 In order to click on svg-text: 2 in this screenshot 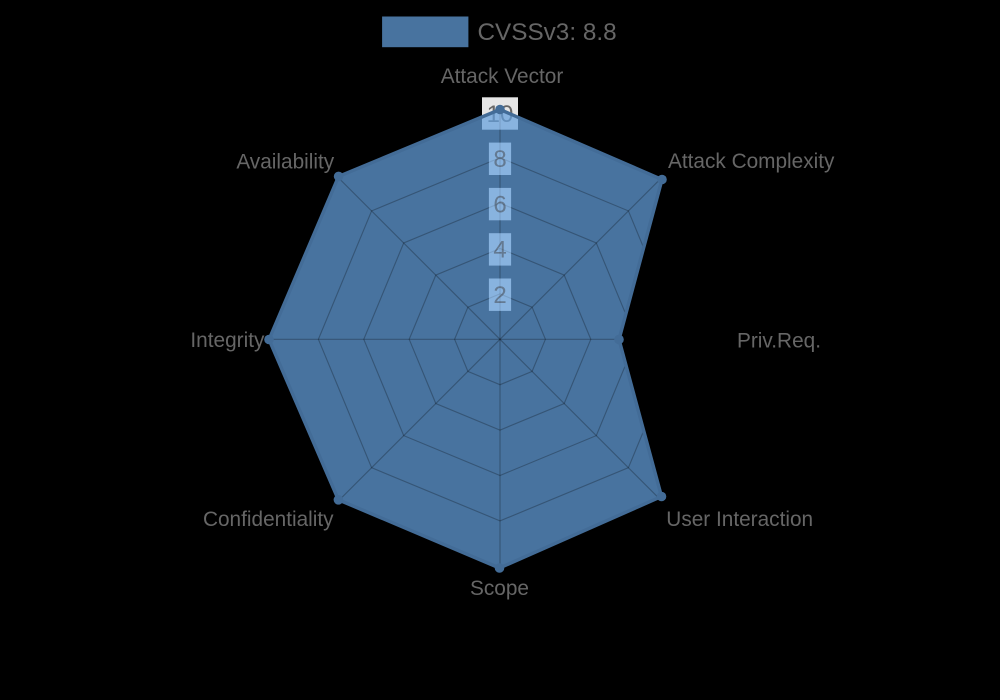, I will do `click(499, 295)`.